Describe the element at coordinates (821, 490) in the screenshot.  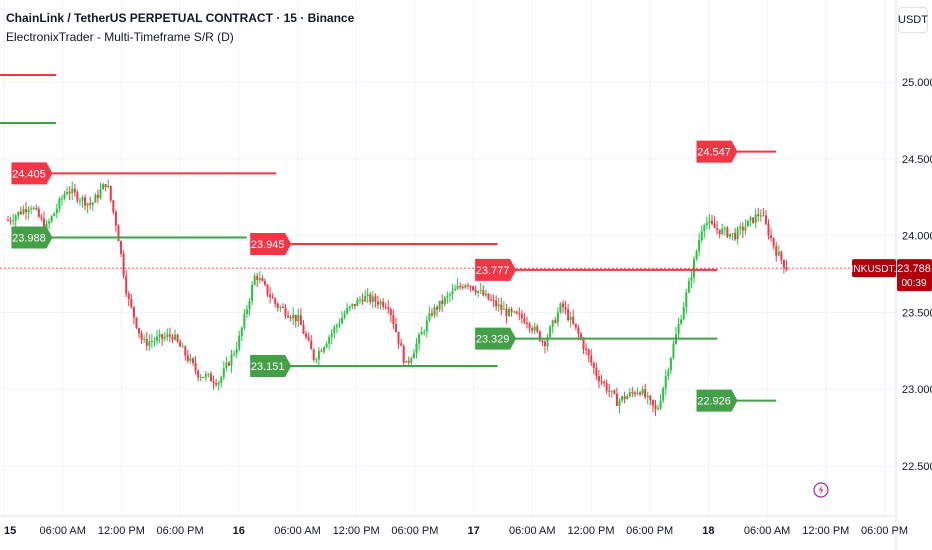
I see `lightning-bolt-icon` at that location.